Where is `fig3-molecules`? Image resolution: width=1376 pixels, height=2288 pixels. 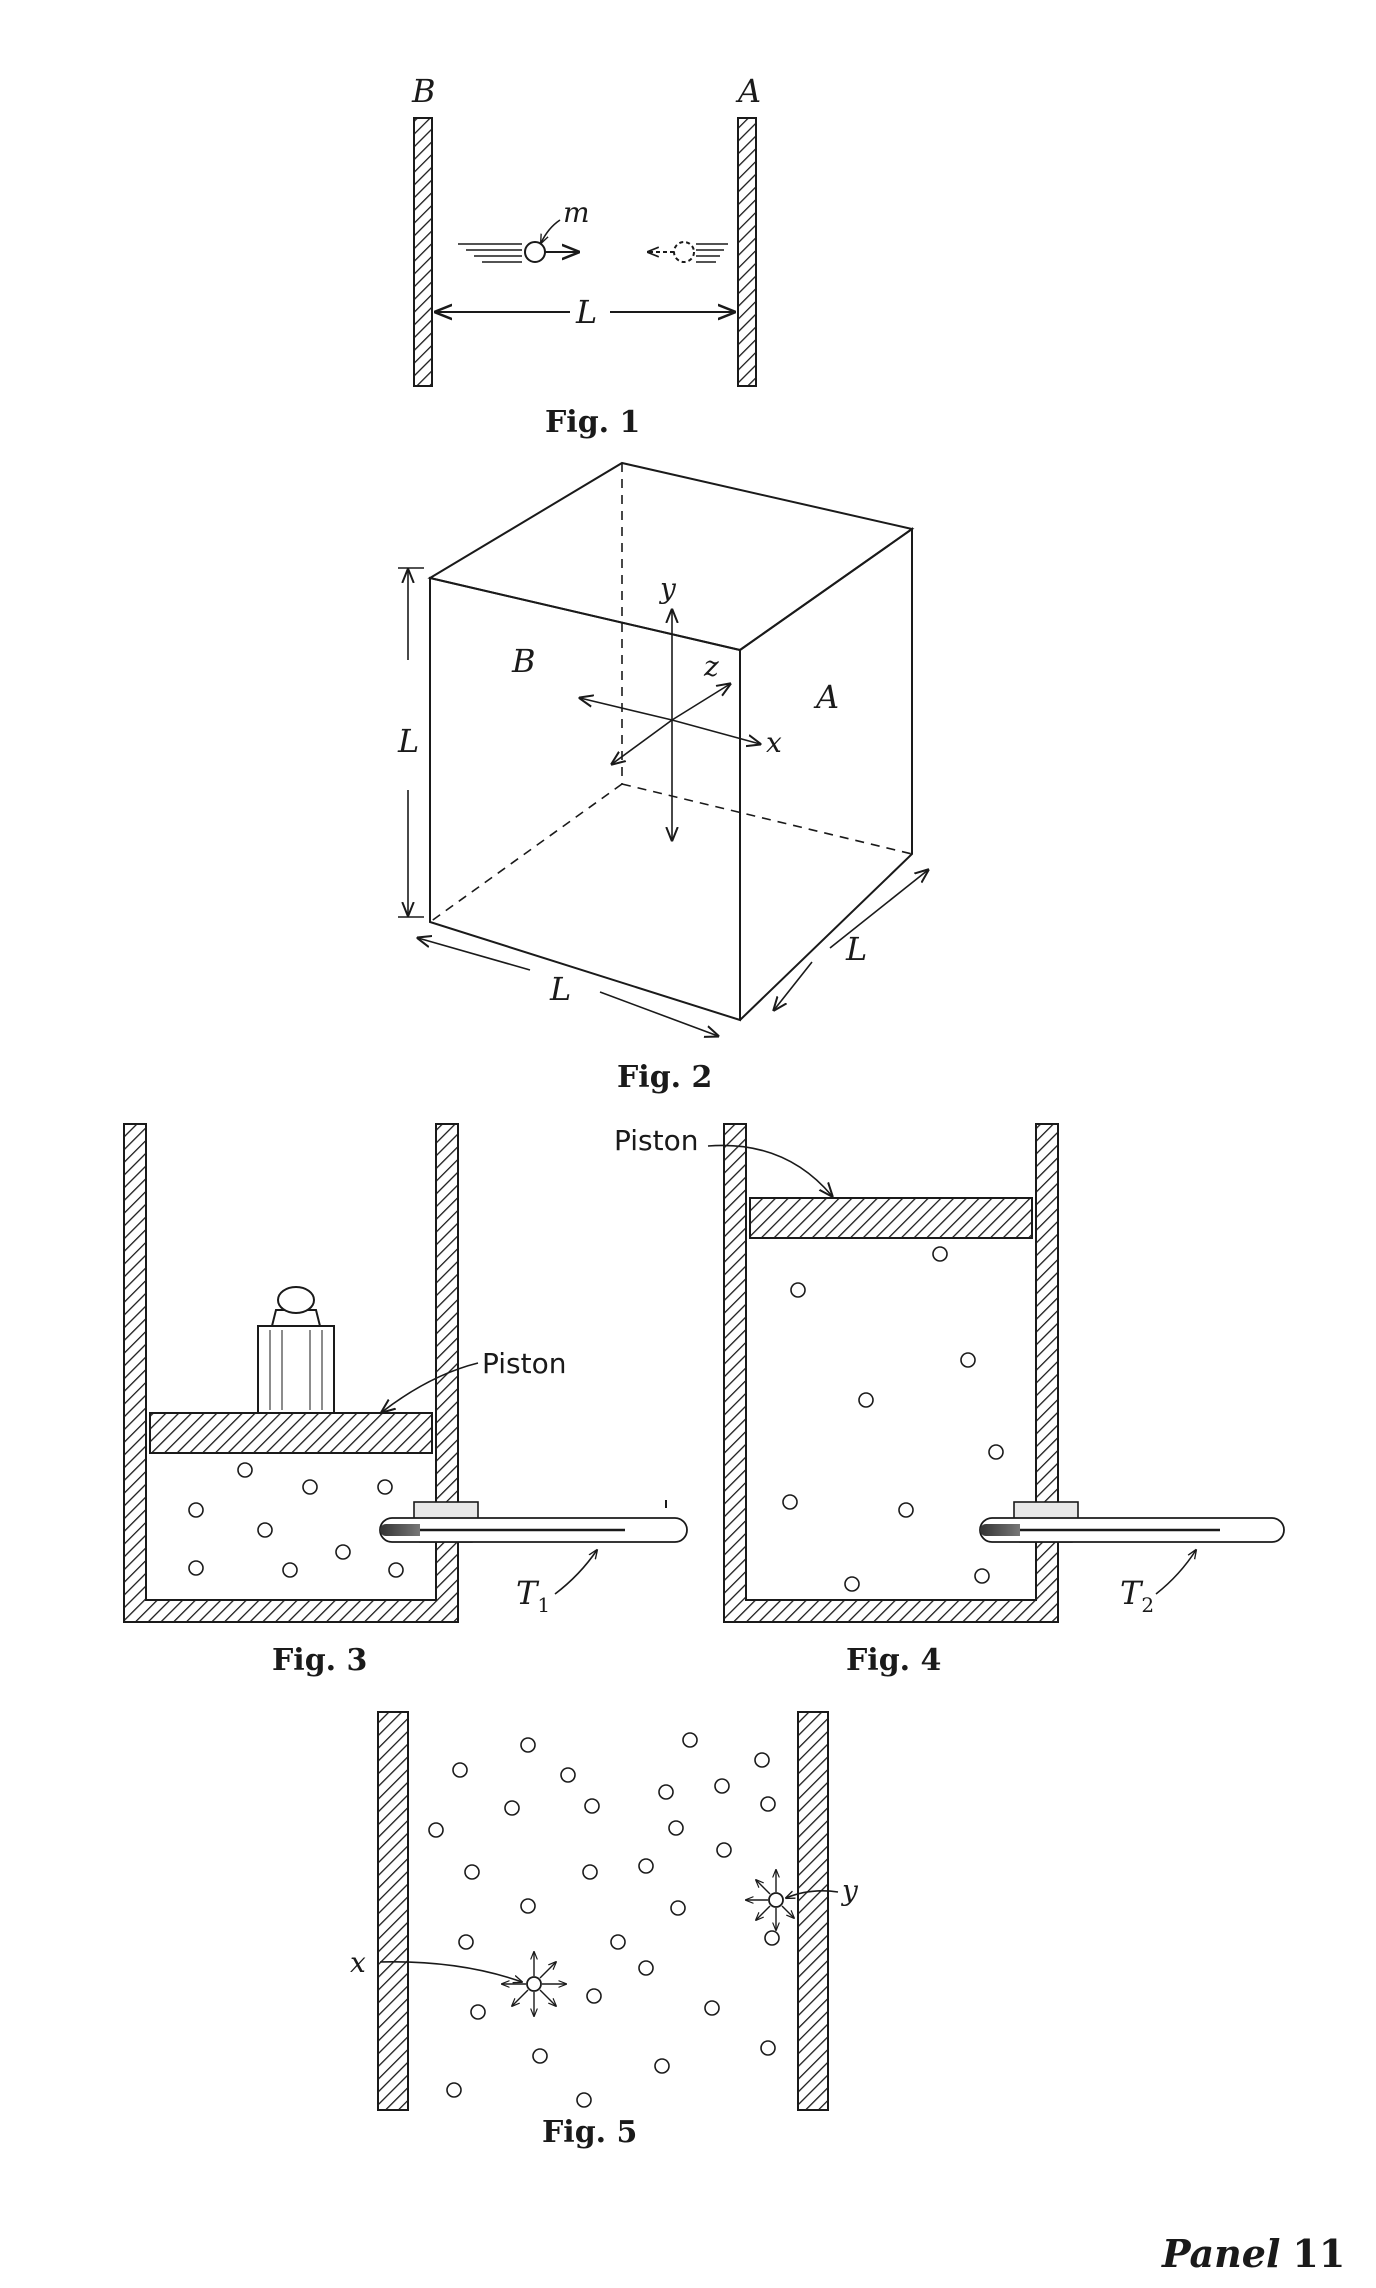
fig3-molecules is located at coordinates (296, 1520).